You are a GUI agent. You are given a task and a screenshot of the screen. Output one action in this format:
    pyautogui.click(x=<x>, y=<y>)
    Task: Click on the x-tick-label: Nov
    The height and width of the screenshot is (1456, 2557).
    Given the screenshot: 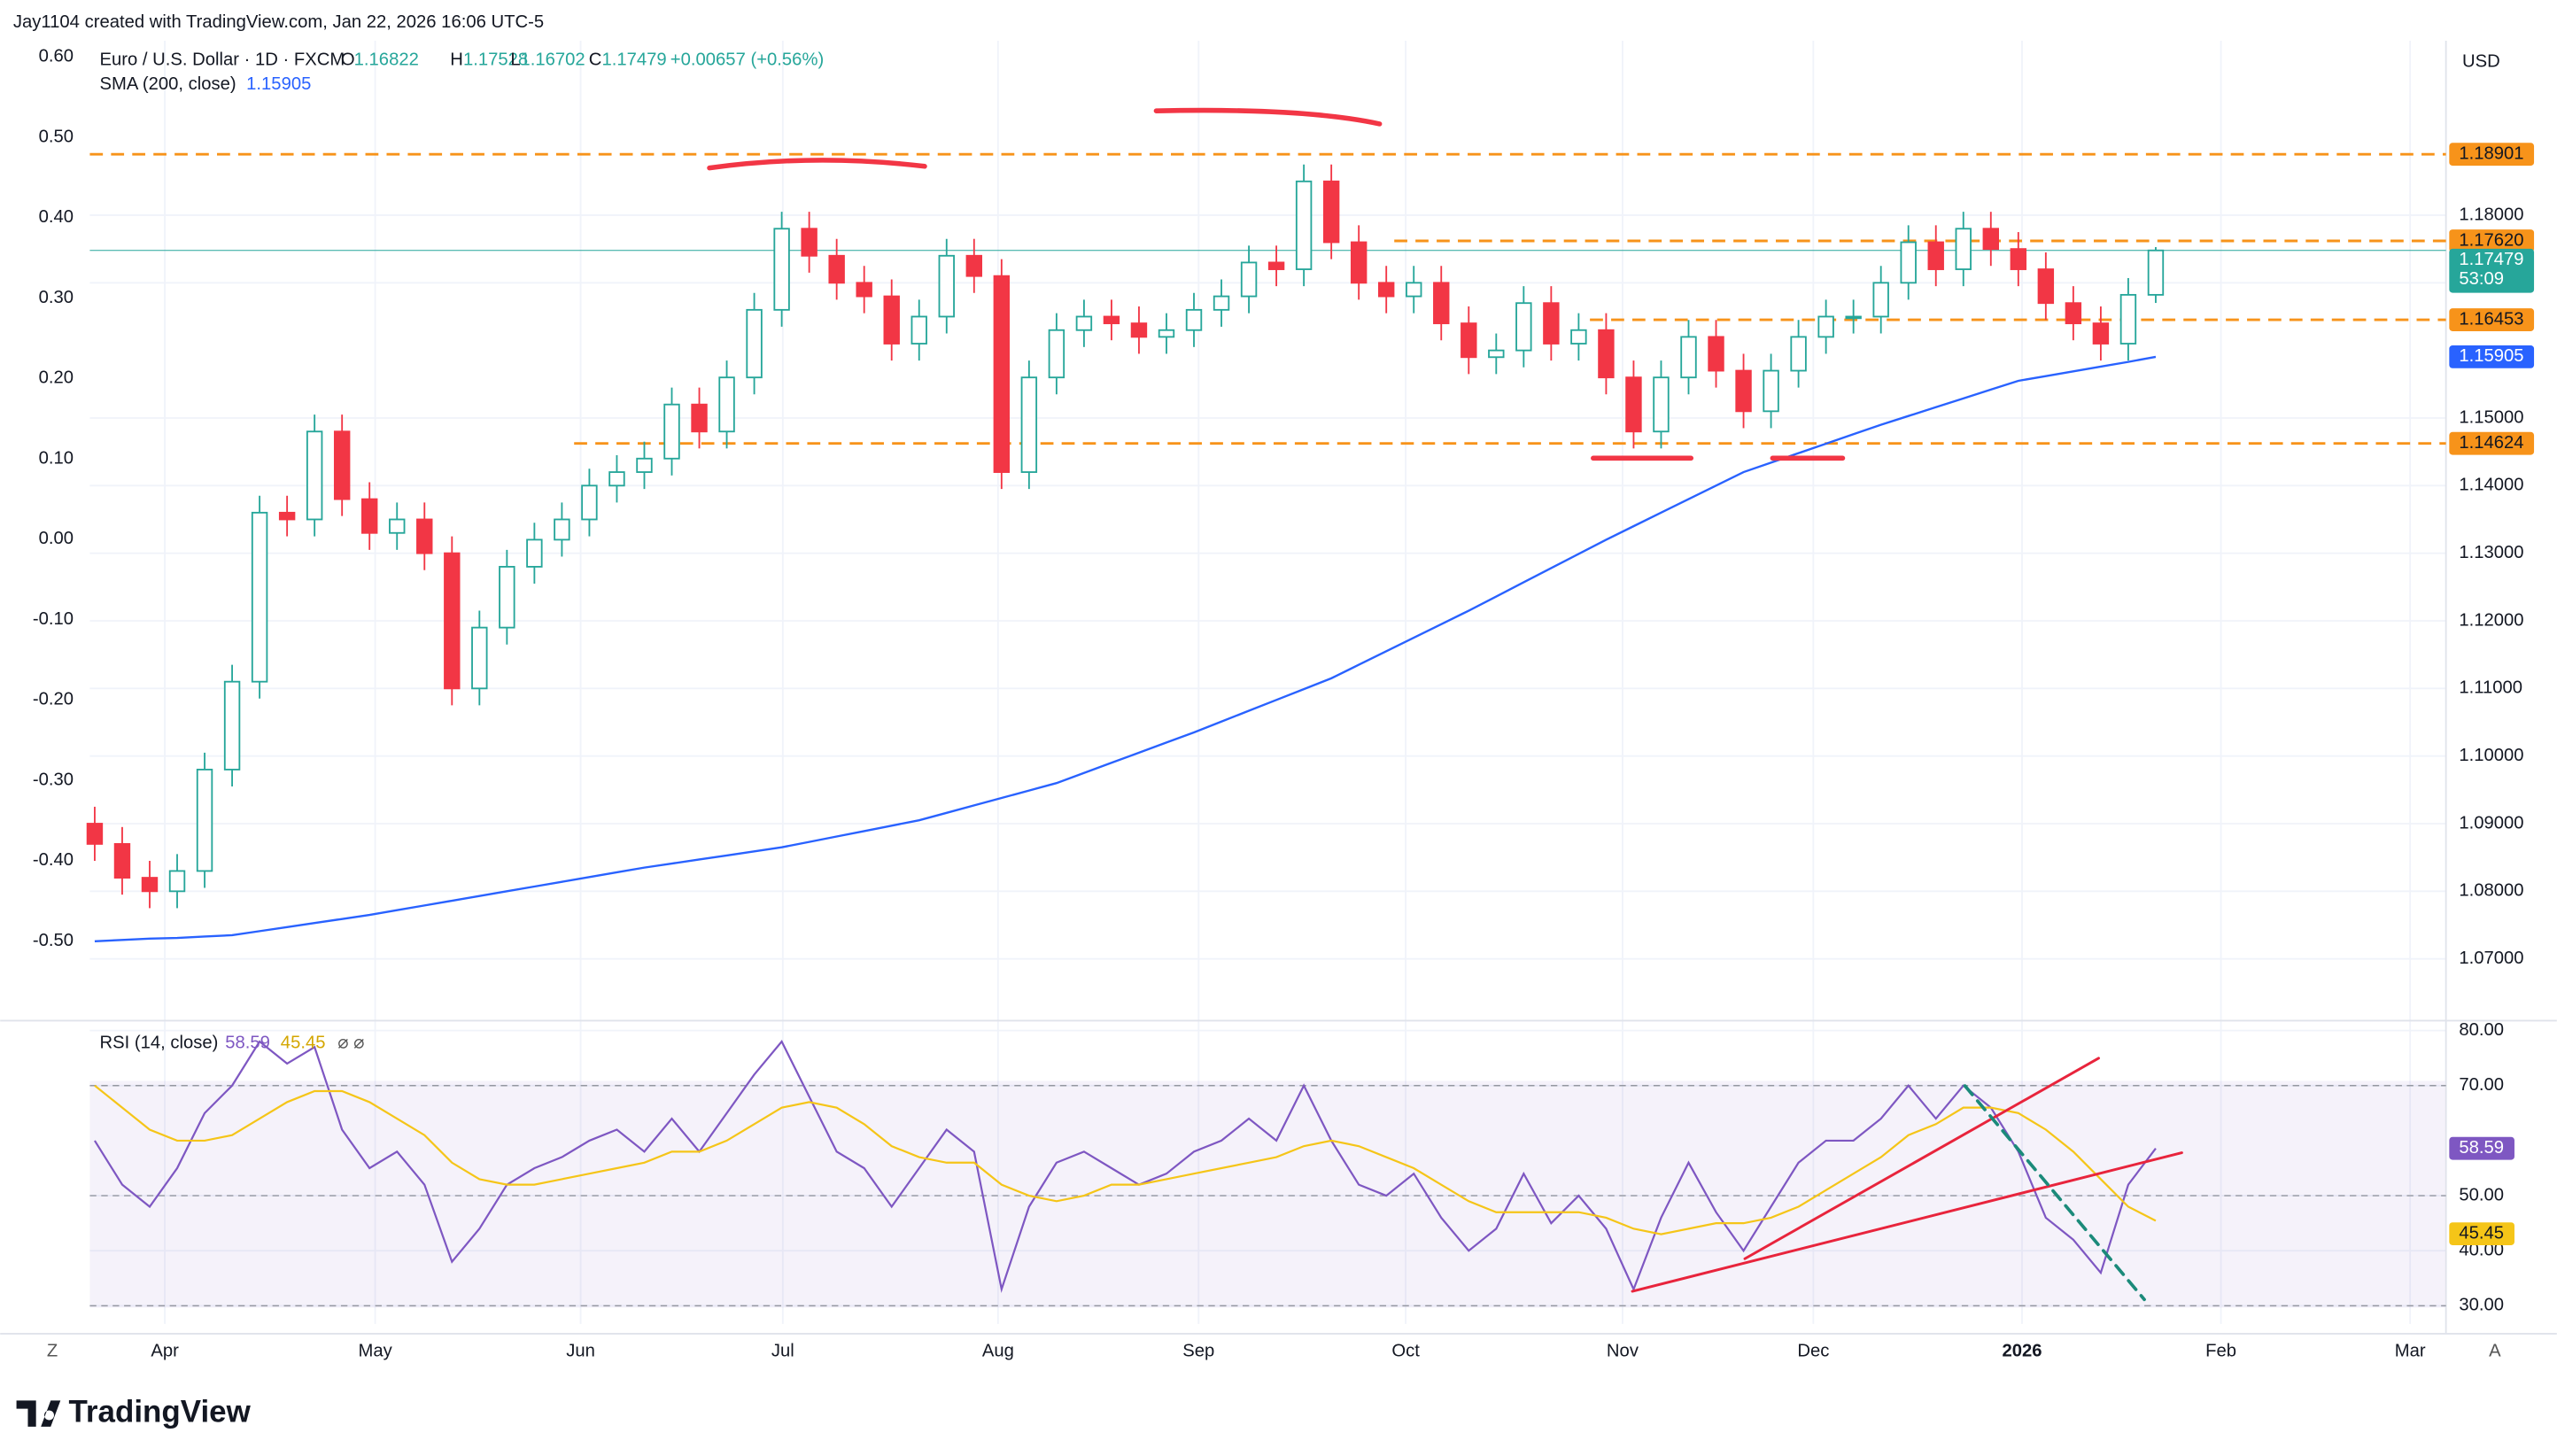 What is the action you would take?
    pyautogui.click(x=1623, y=1351)
    